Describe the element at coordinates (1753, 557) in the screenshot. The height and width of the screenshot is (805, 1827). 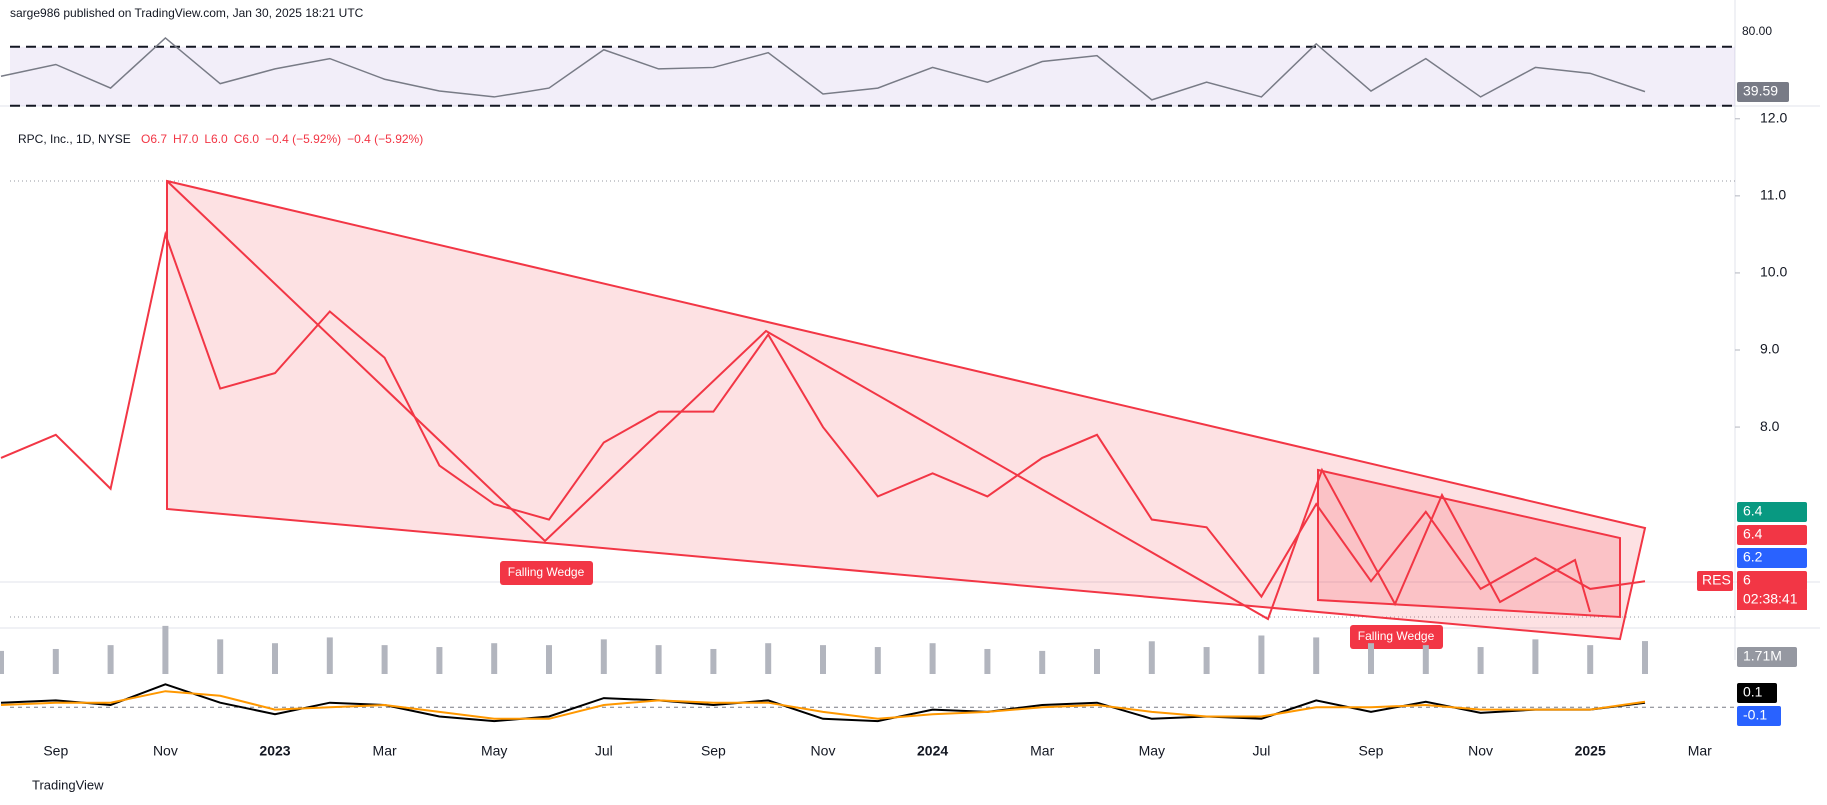
I see `badge-label: 6.2` at that location.